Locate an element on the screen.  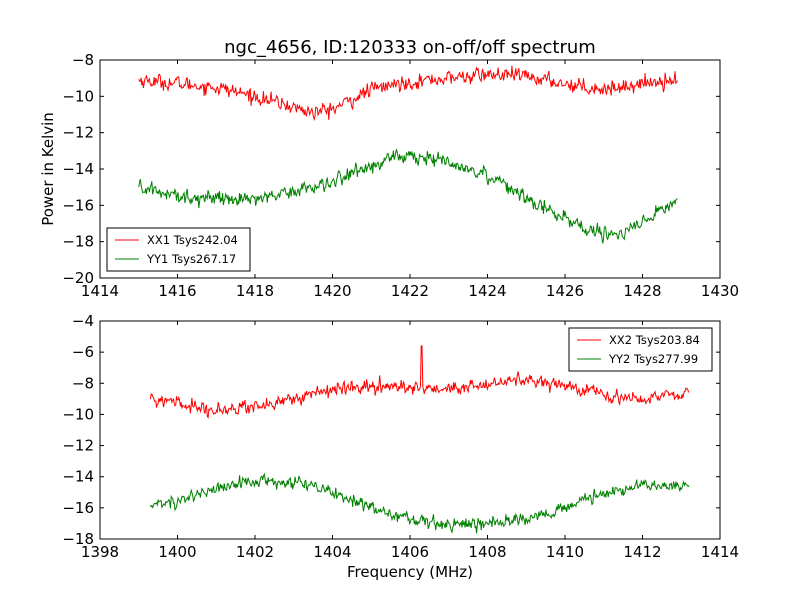
top-y-tick-label: −14 is located at coordinates (78, 169).